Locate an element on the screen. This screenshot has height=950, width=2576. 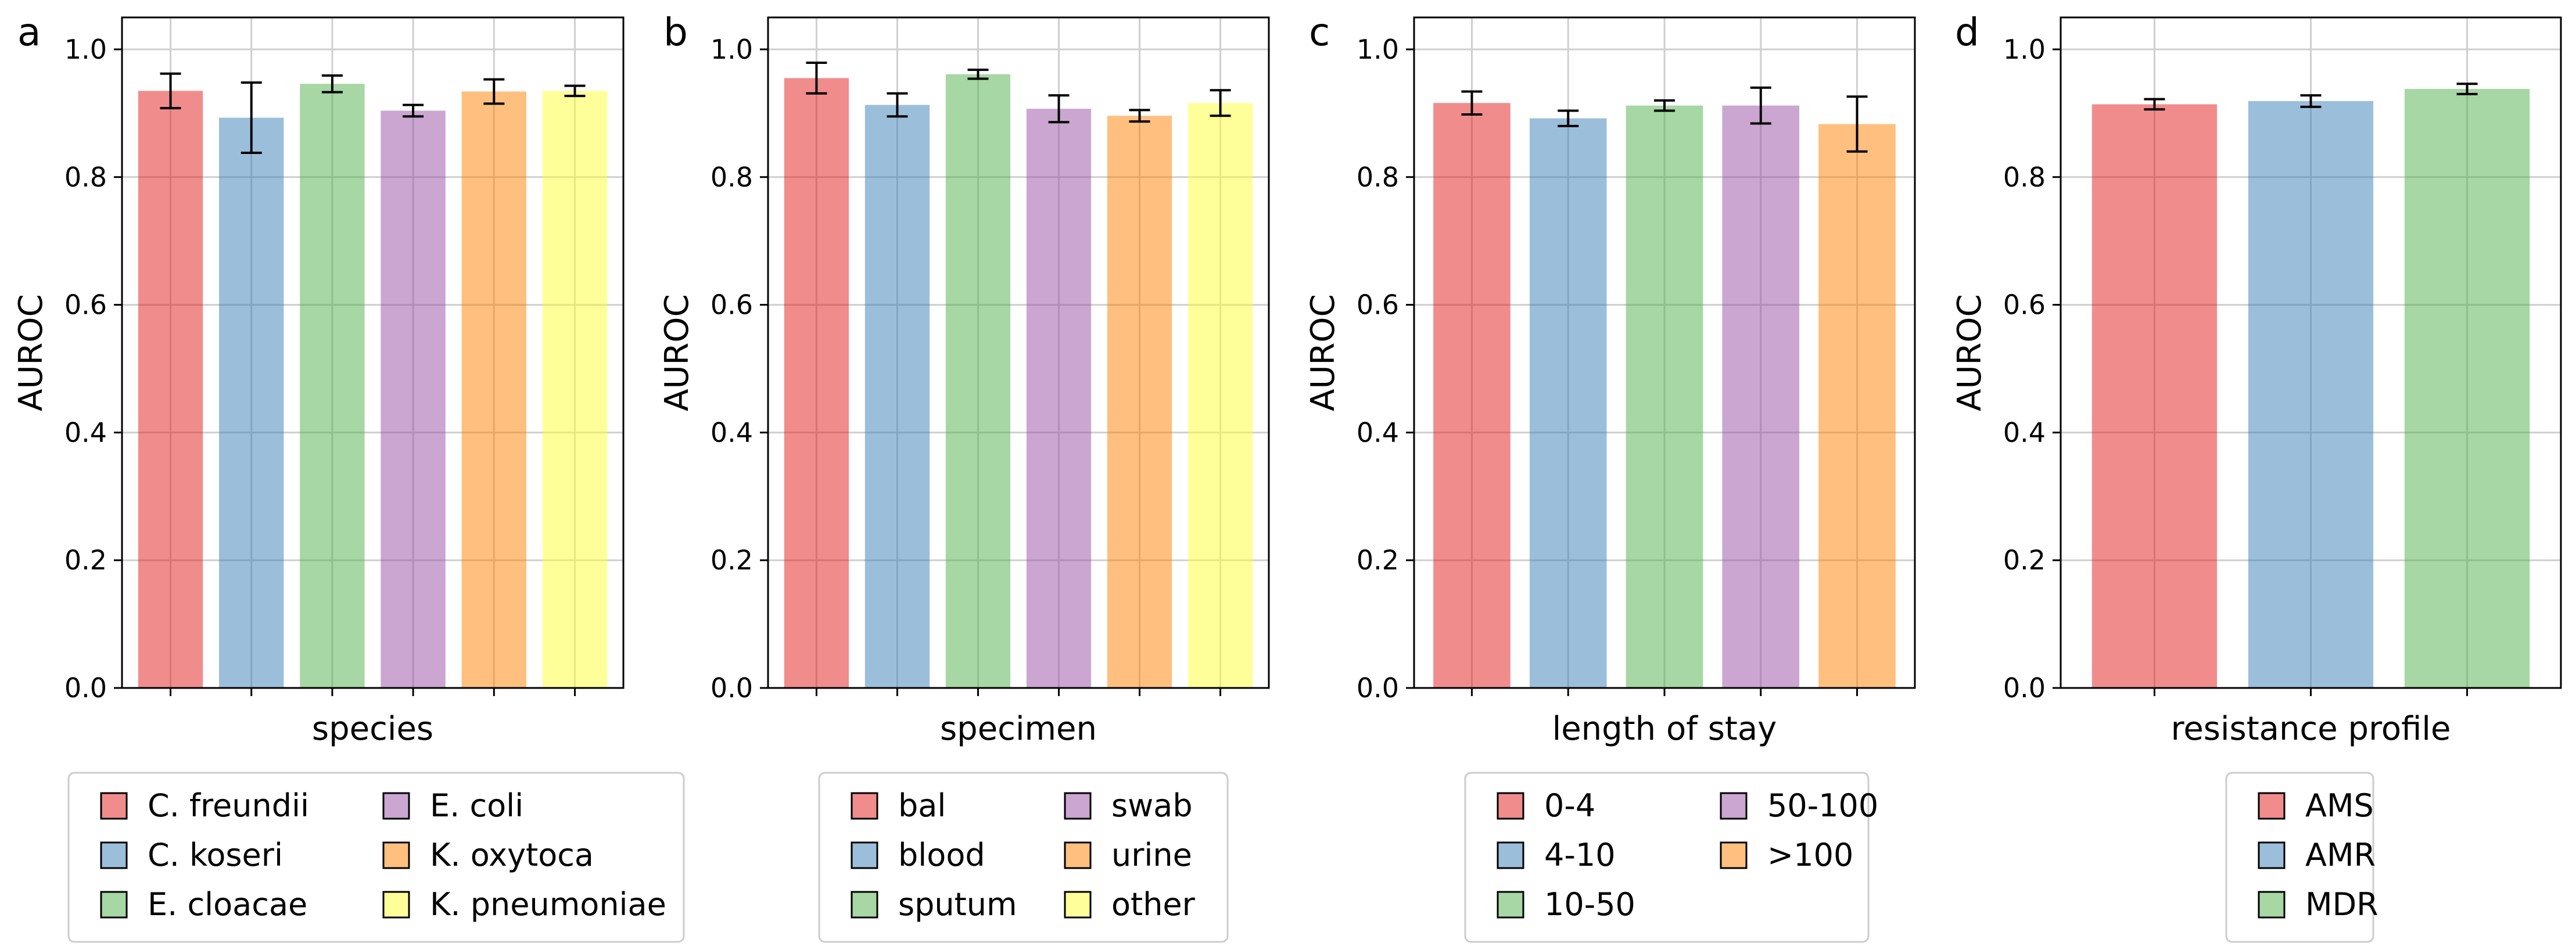
panel-c-legend-label-3: 50-100 is located at coordinates (1822, 805).